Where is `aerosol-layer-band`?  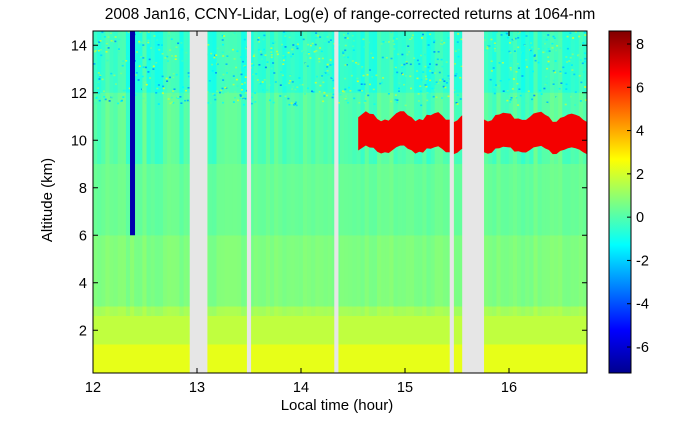 aerosol-layer-band is located at coordinates (340, 330).